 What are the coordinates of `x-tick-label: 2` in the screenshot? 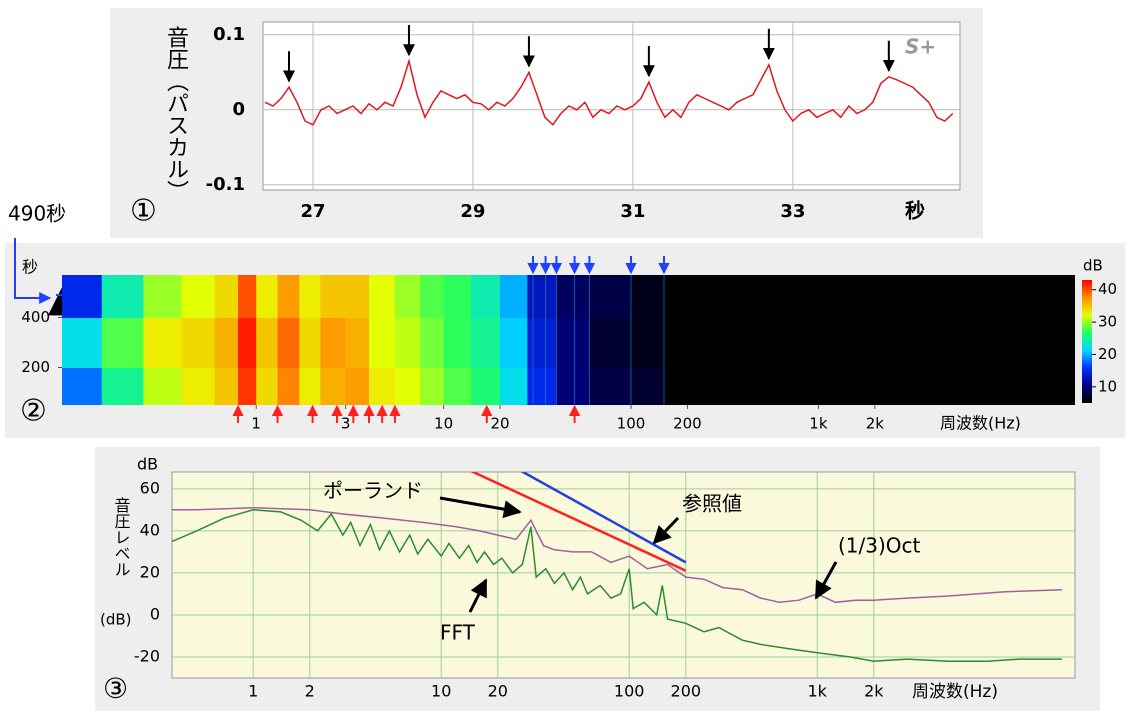 It's located at (310, 691).